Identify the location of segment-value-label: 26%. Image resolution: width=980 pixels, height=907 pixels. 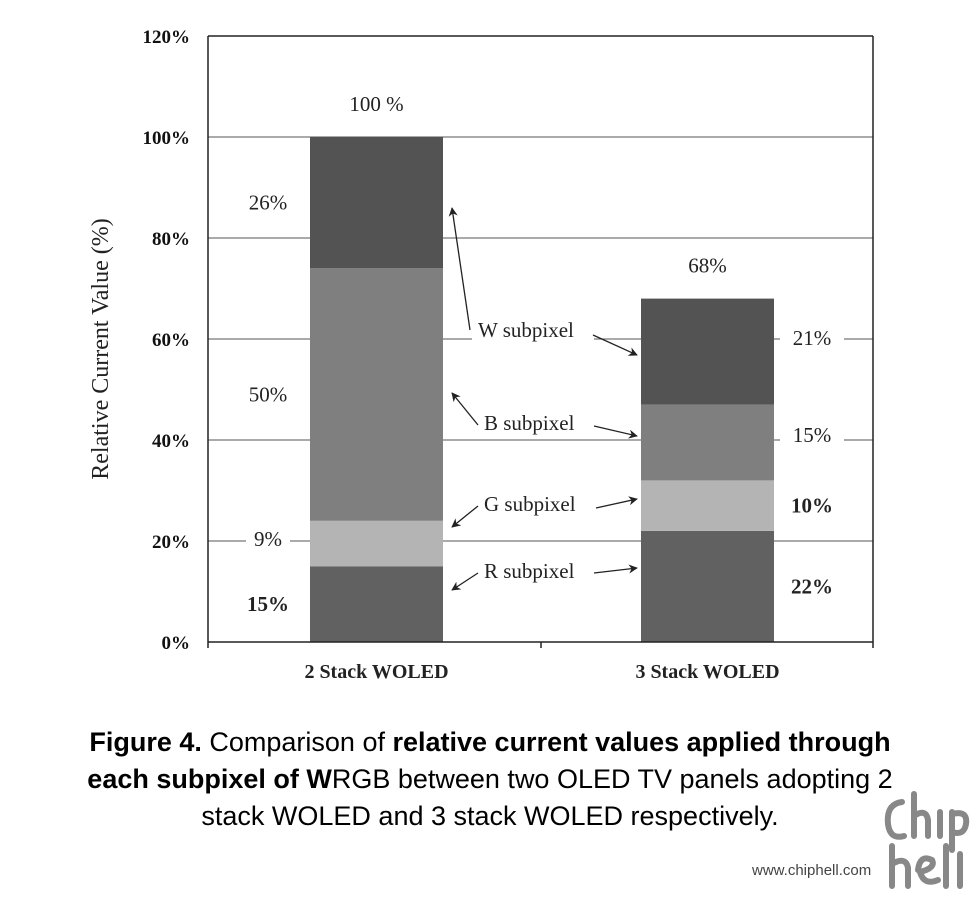
(268, 203).